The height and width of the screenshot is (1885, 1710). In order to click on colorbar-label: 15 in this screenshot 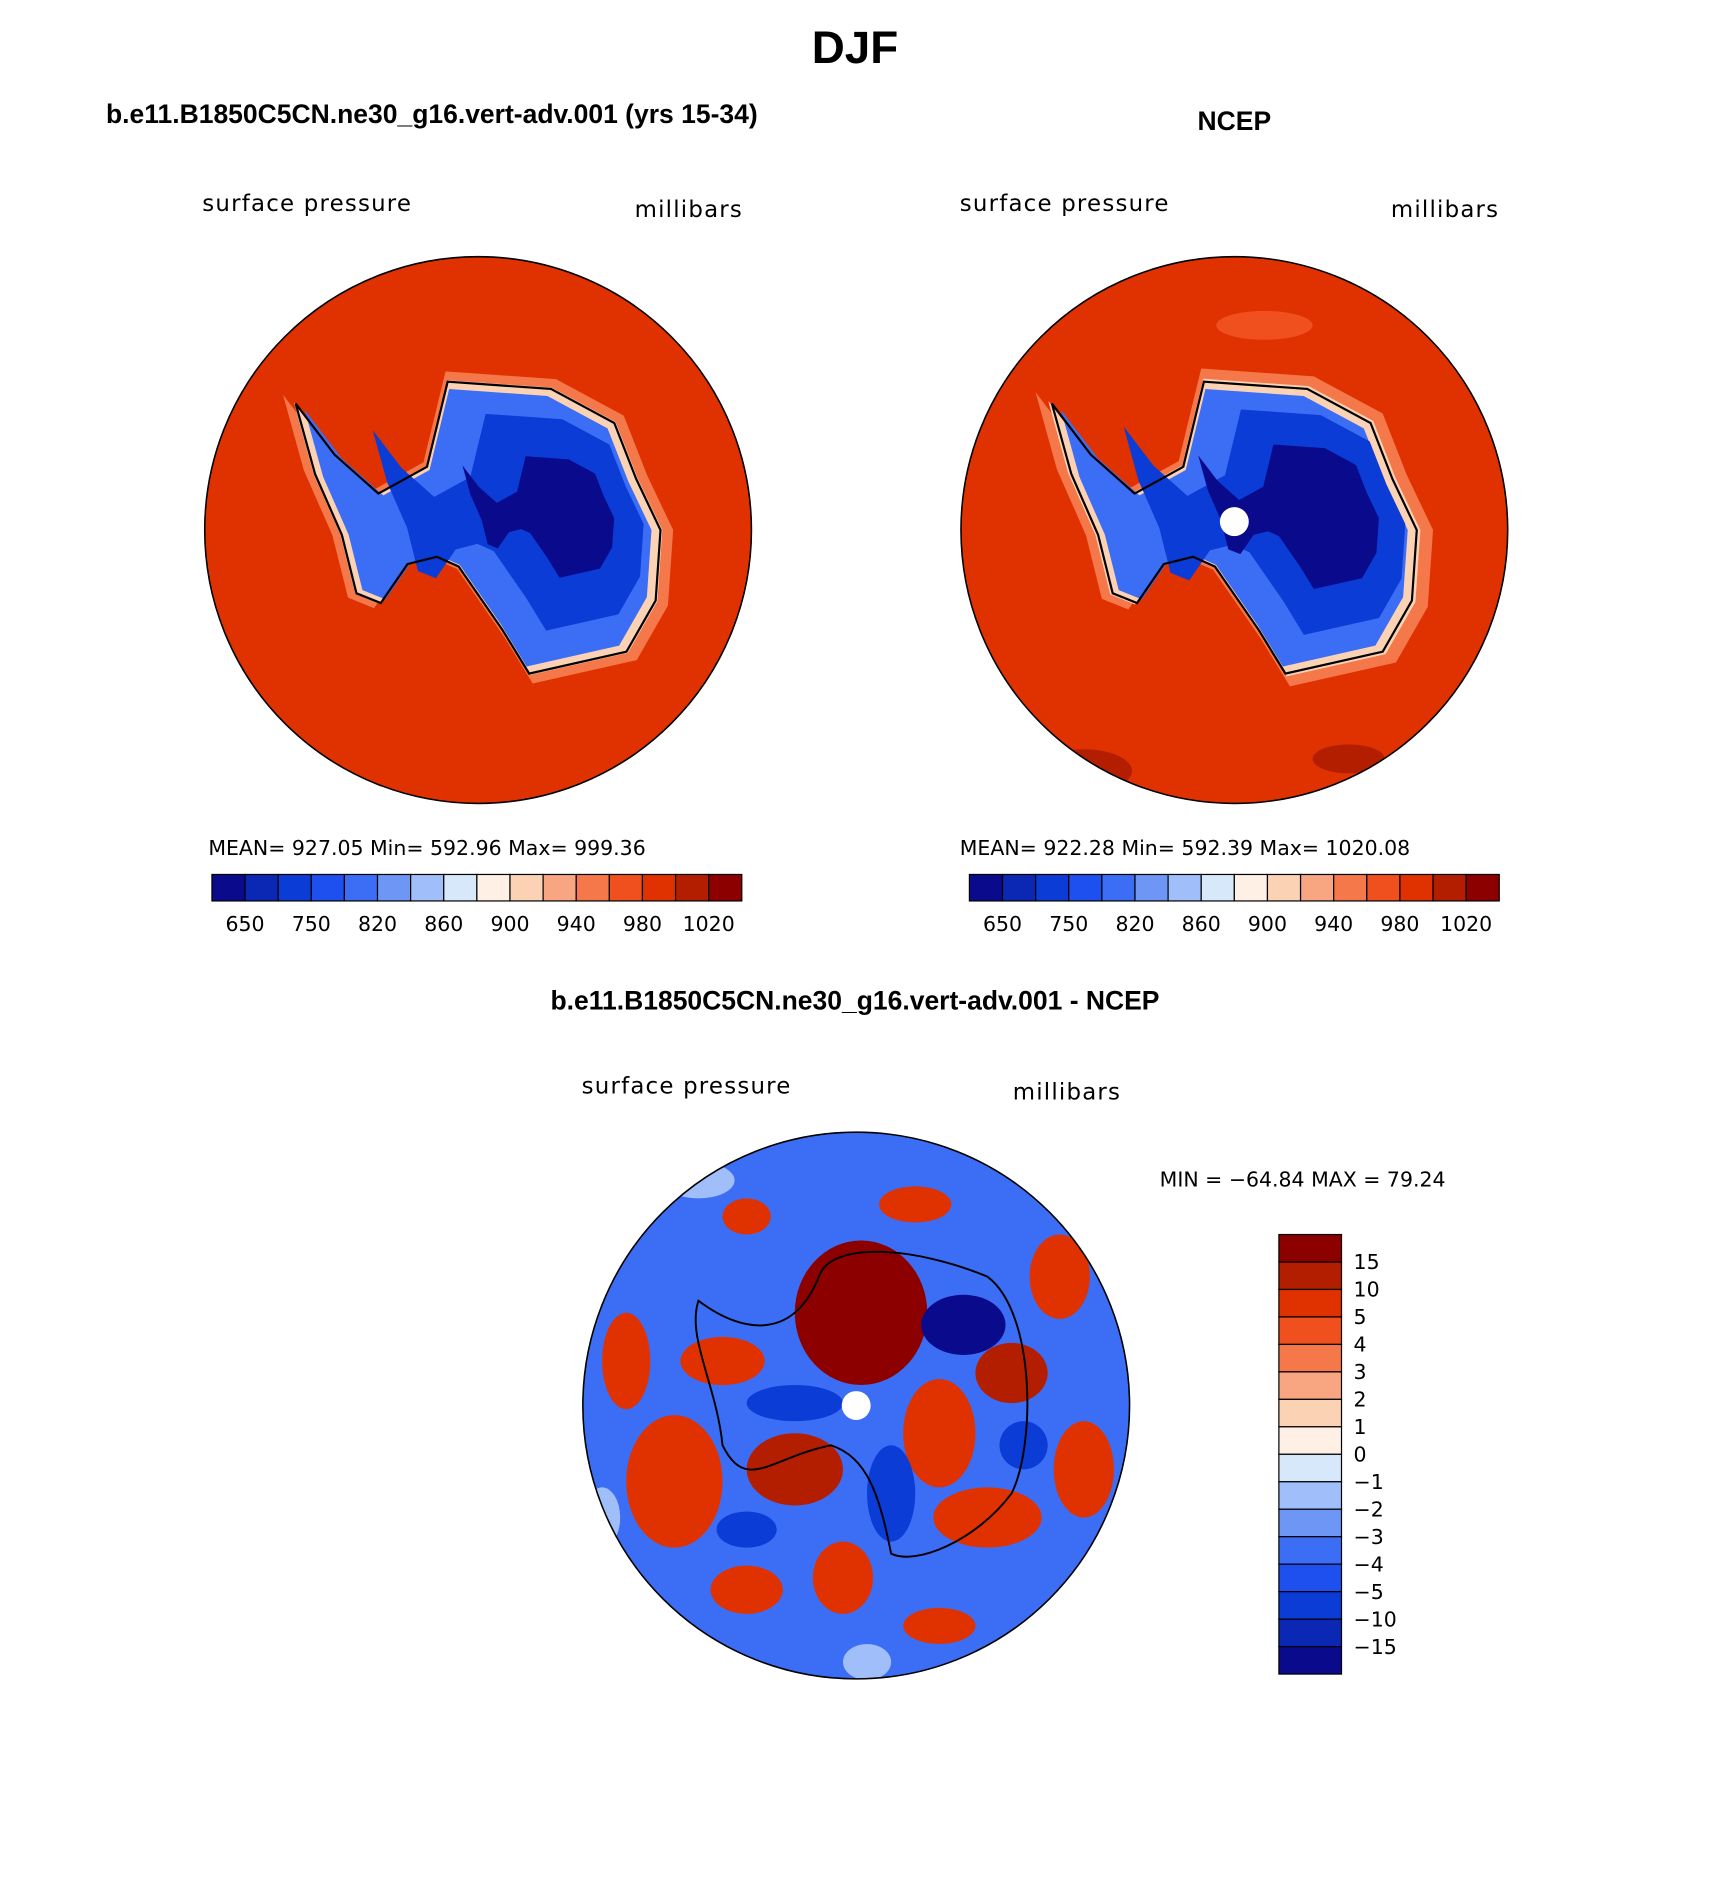, I will do `click(1367, 1262)`.